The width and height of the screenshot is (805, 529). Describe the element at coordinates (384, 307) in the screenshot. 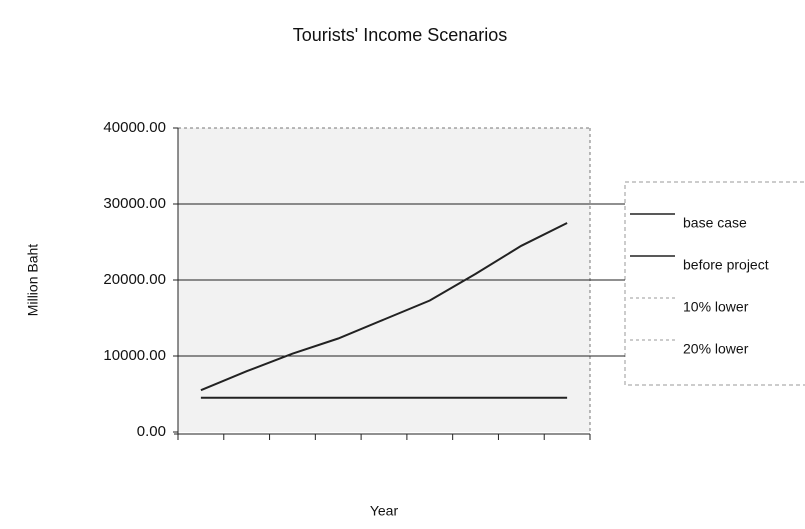

I see `series-line` at that location.